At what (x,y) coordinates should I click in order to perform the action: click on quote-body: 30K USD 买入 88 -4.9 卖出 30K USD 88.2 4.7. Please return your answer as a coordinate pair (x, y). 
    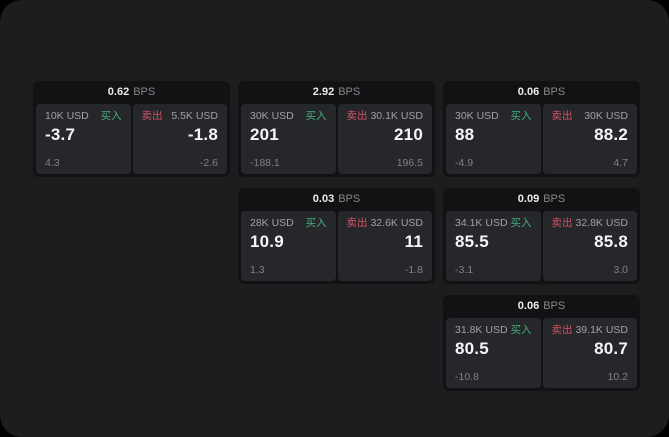
    Looking at the image, I should click on (541, 140).